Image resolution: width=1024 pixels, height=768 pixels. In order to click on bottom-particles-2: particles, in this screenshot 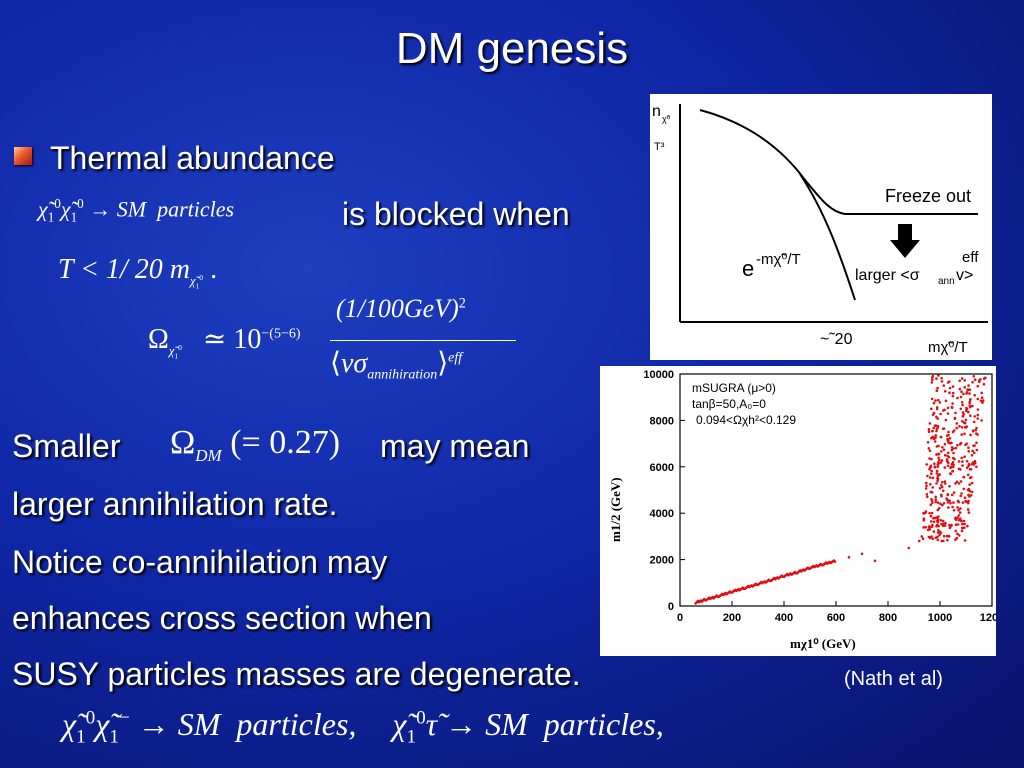, I will do `click(603, 724)`.